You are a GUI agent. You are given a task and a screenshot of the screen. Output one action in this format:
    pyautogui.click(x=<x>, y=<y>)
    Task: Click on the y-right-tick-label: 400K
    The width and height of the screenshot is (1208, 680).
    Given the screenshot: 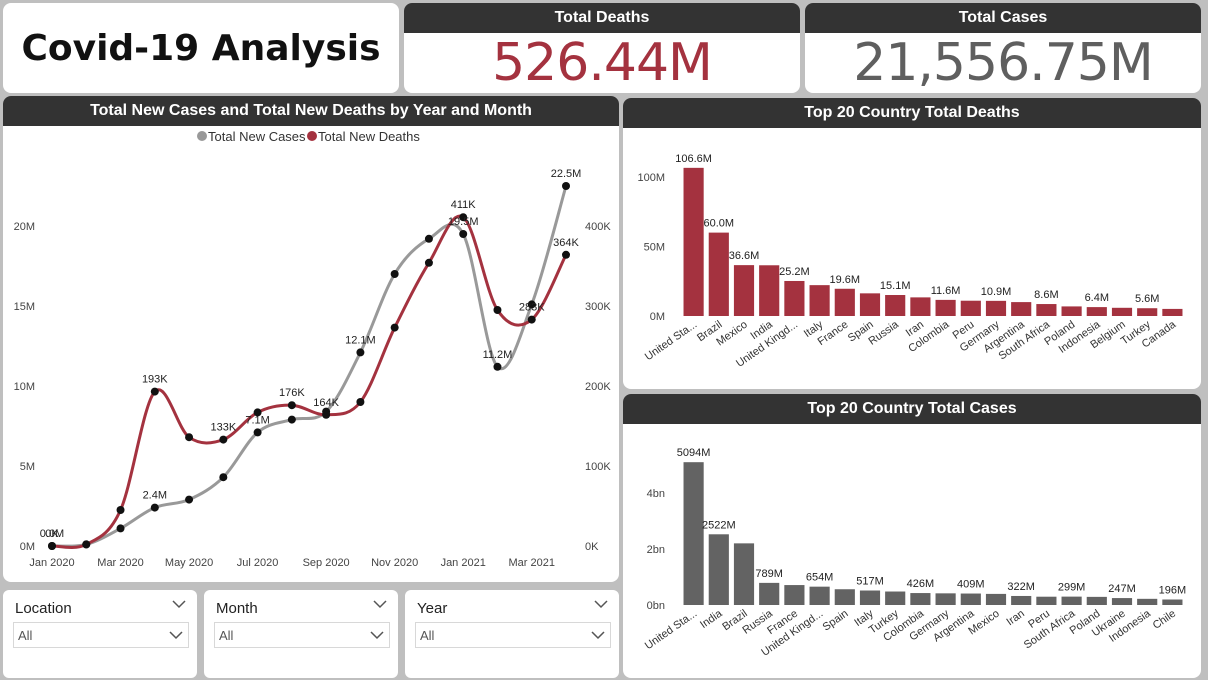 What is the action you would take?
    pyautogui.click(x=598, y=227)
    